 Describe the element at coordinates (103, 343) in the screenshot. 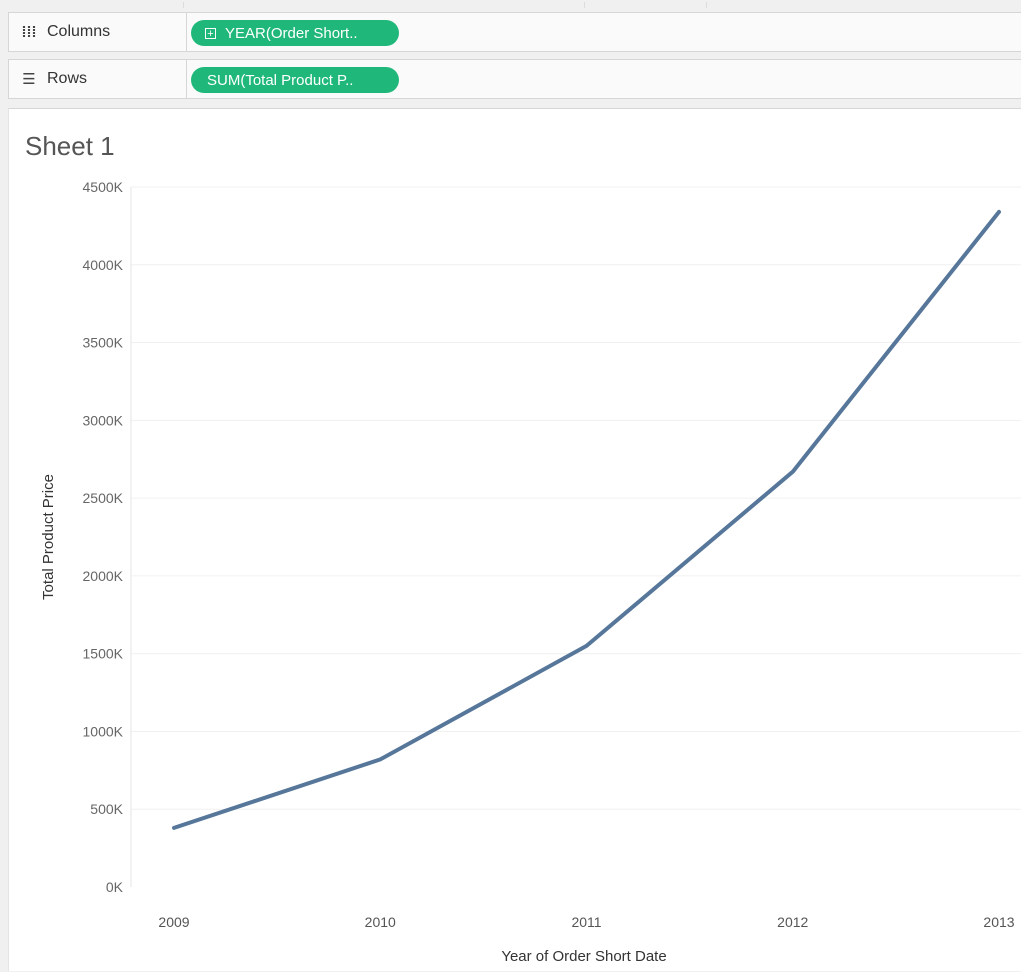

I see `y-tick-label: 3500K` at that location.